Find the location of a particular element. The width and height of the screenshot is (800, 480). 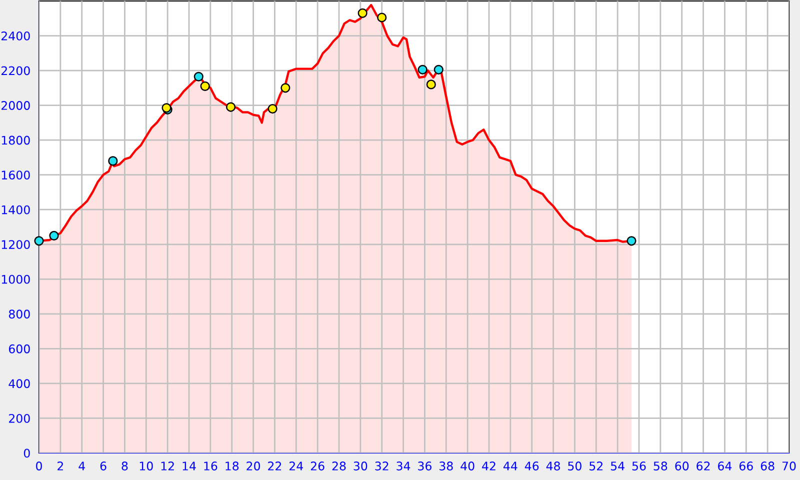

x-tick-label: 32 is located at coordinates (381, 466).